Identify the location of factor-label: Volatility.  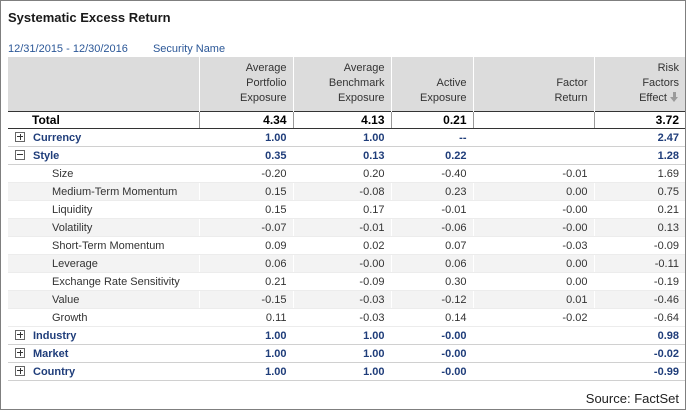
(103, 227).